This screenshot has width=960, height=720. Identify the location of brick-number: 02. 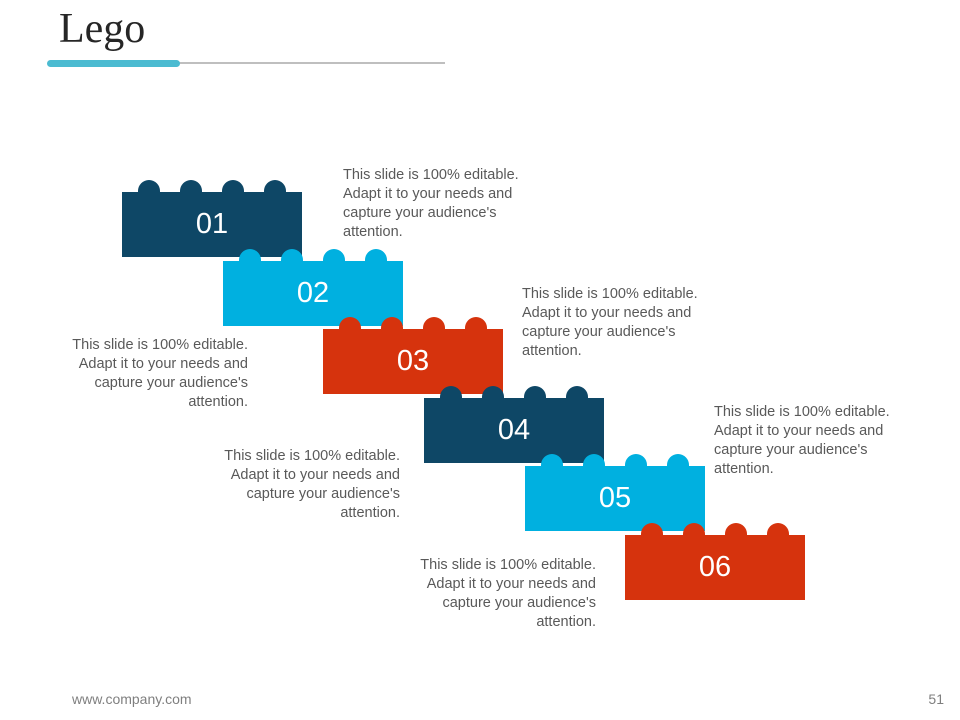
(313, 293).